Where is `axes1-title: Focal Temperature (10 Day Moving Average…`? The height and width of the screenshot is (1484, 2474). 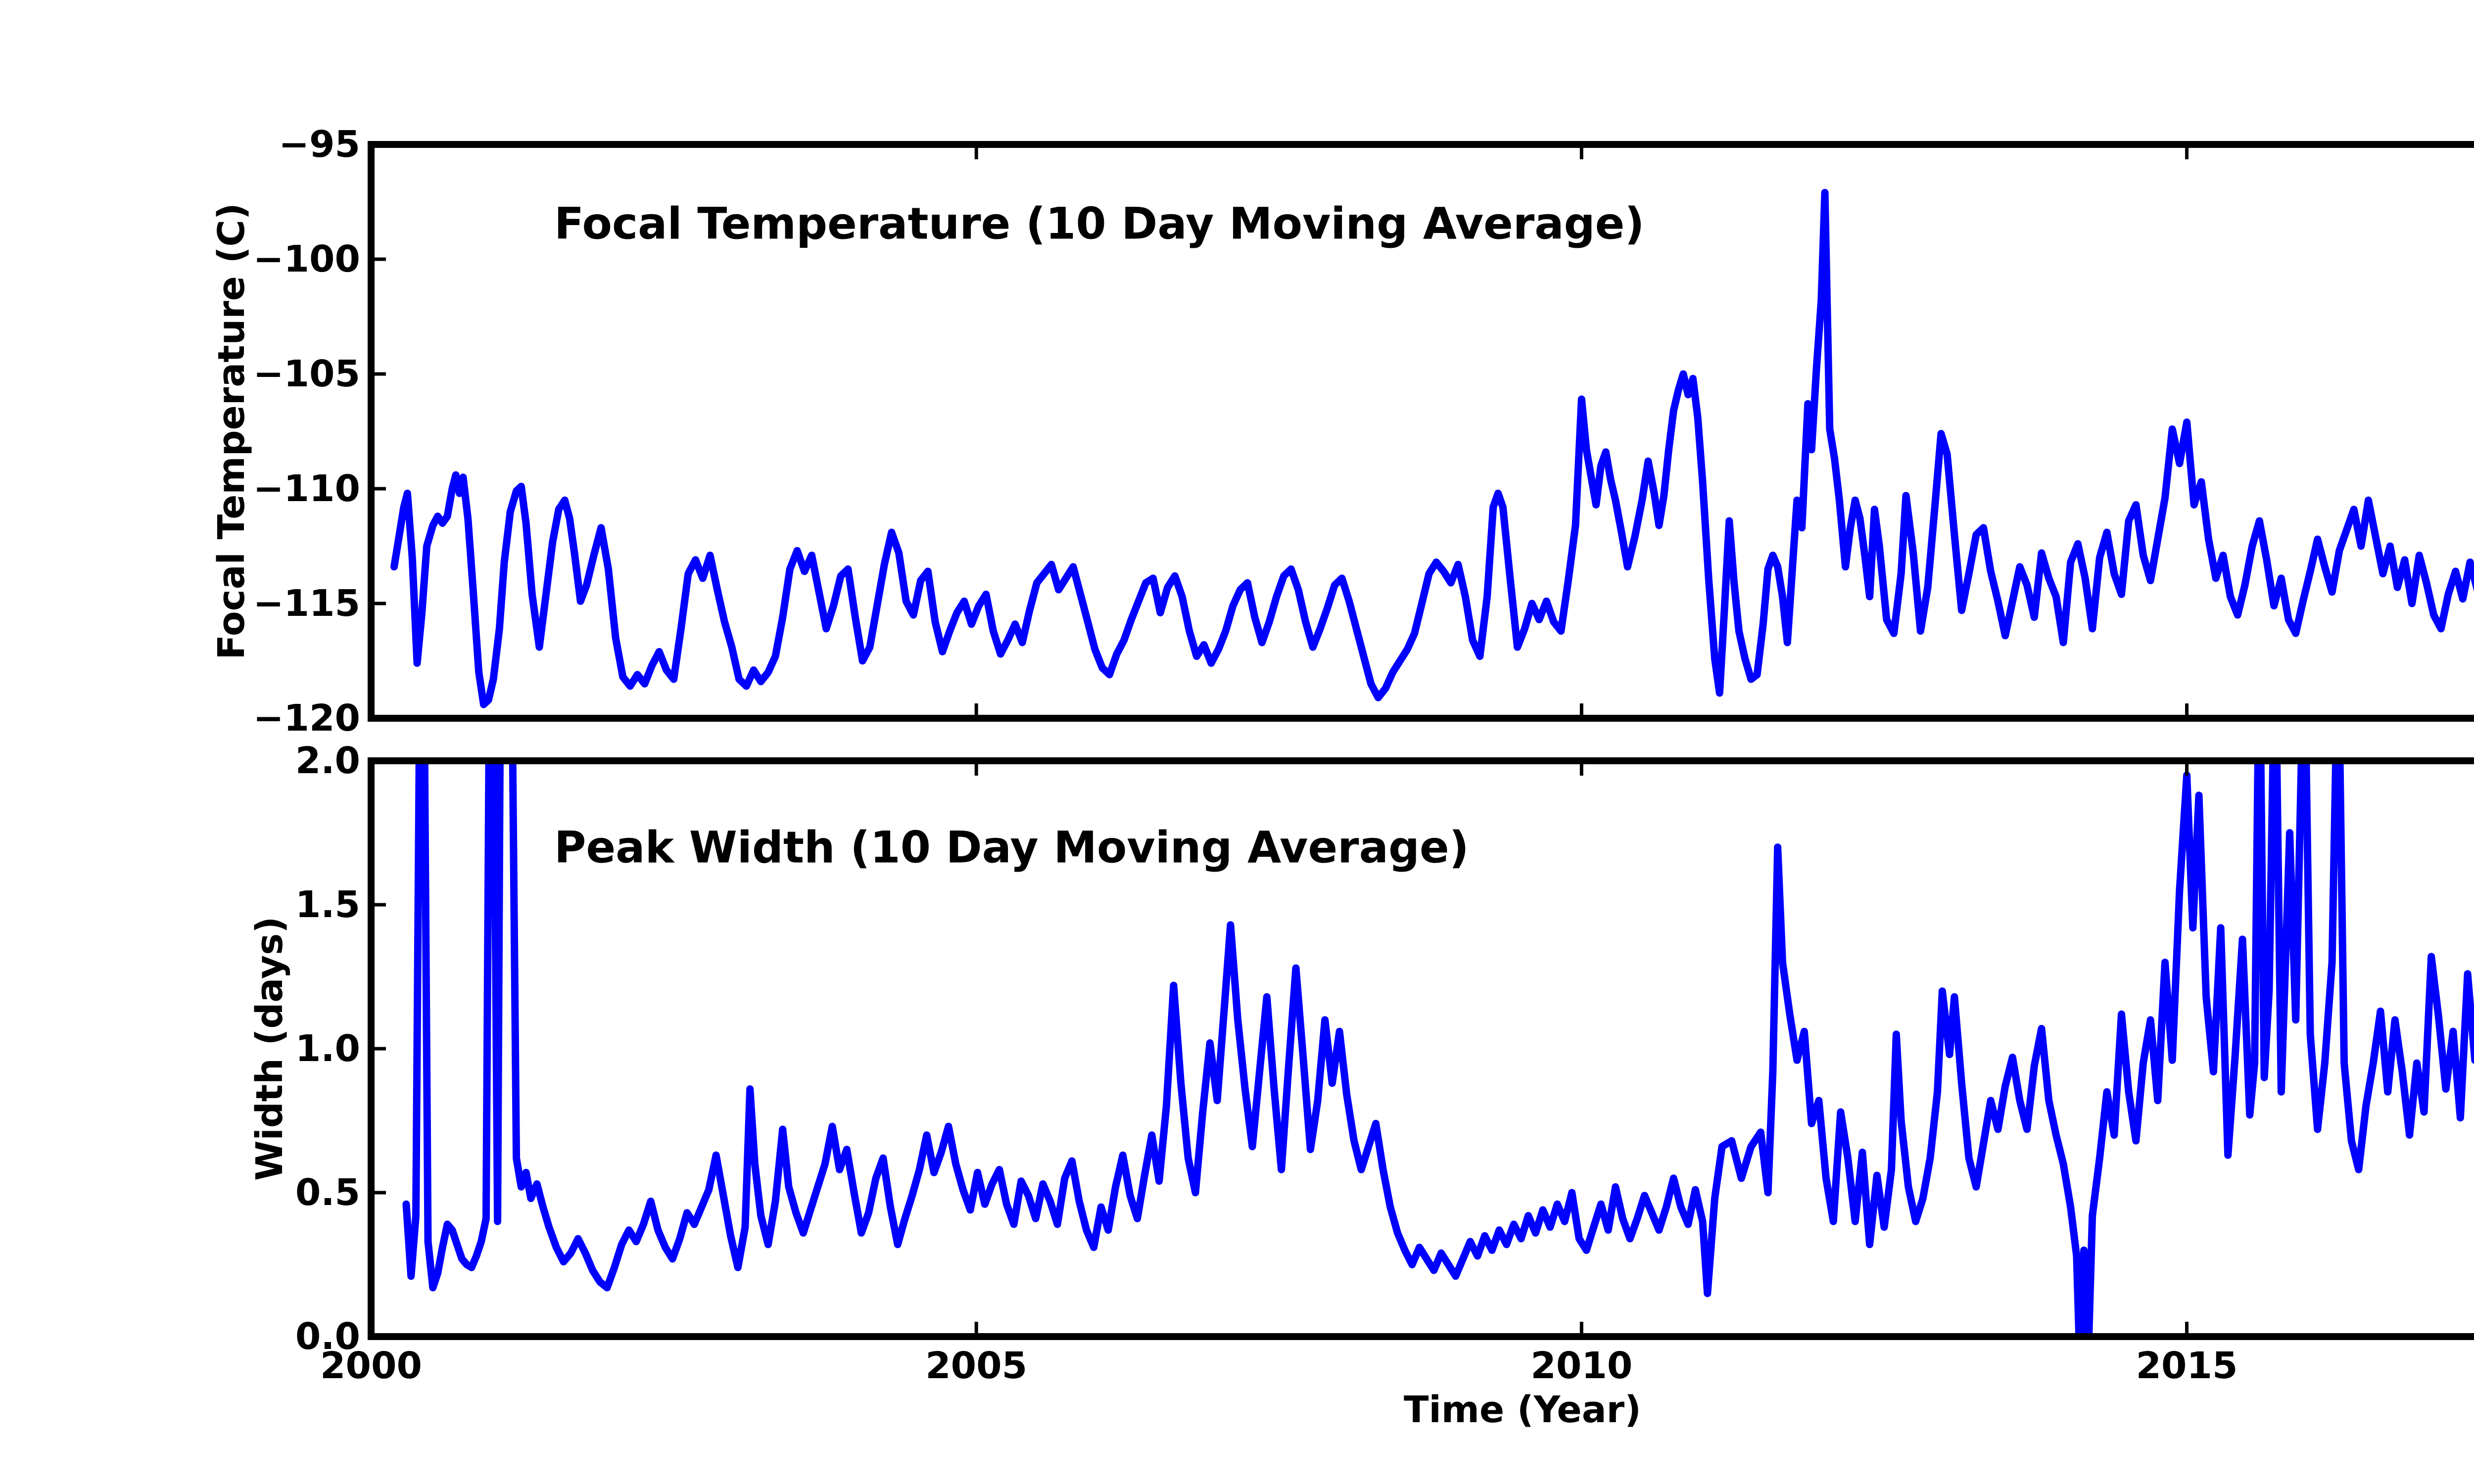
axes1-title: Focal Temperature (10 Day Moving Average… is located at coordinates (1099, 223).